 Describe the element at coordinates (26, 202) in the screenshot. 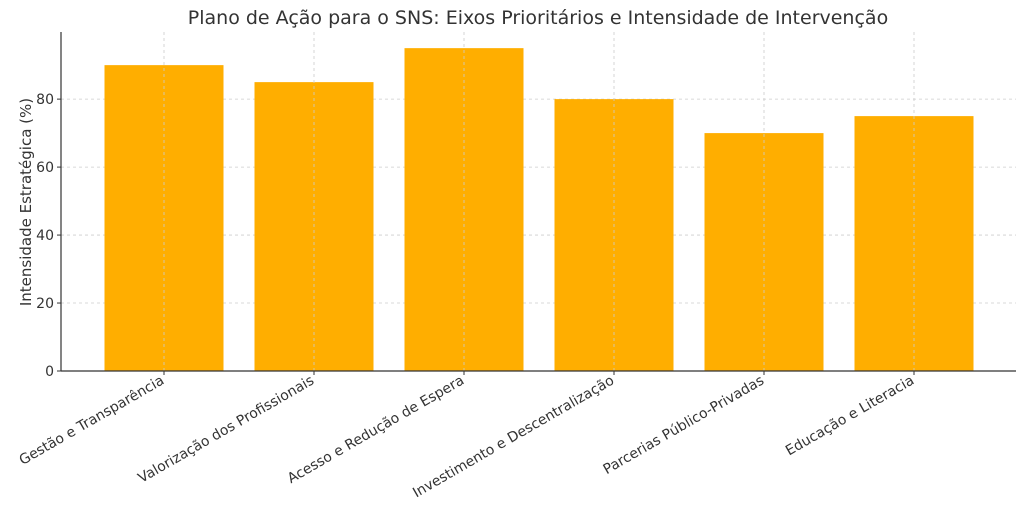

I see `y-axis-label: Intensidade Estratégica (%)` at that location.